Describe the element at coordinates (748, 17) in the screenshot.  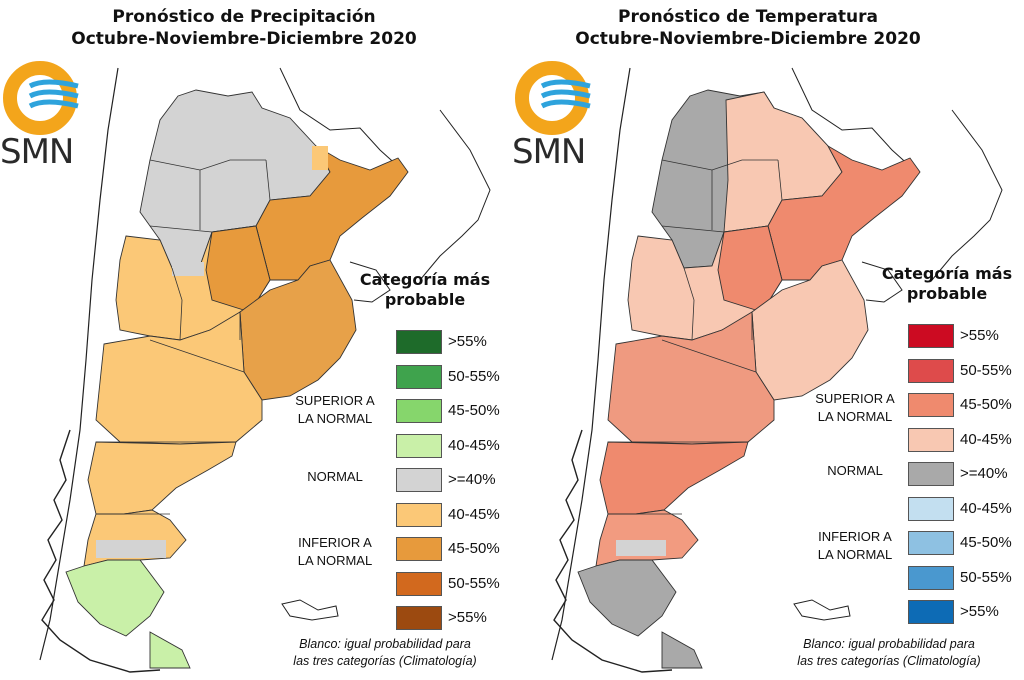
I see `title-line-1: Pronóstico de Temperatura` at that location.